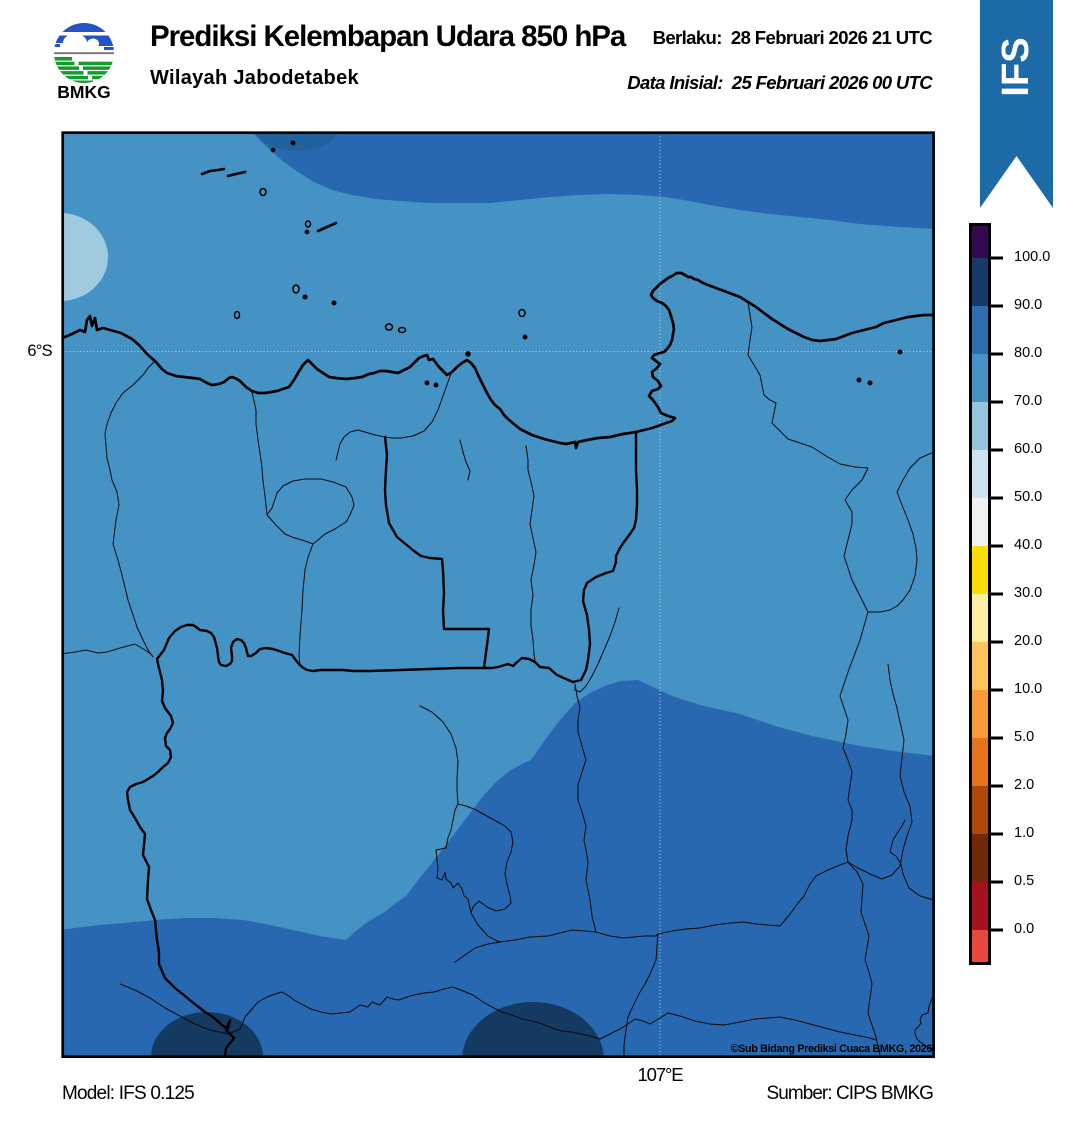  I want to click on svg-text: BMKG, so click(83, 91).